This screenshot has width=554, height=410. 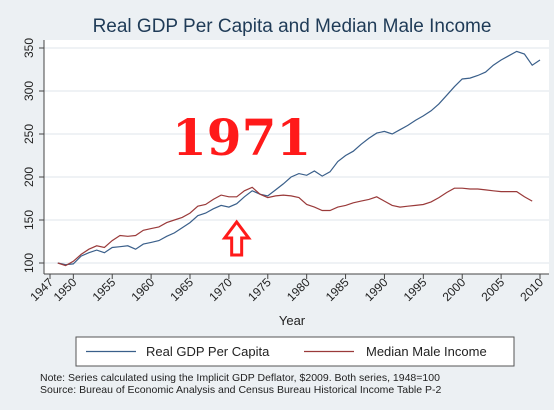 I want to click on x-tick-label: 1995, so click(x=415, y=289).